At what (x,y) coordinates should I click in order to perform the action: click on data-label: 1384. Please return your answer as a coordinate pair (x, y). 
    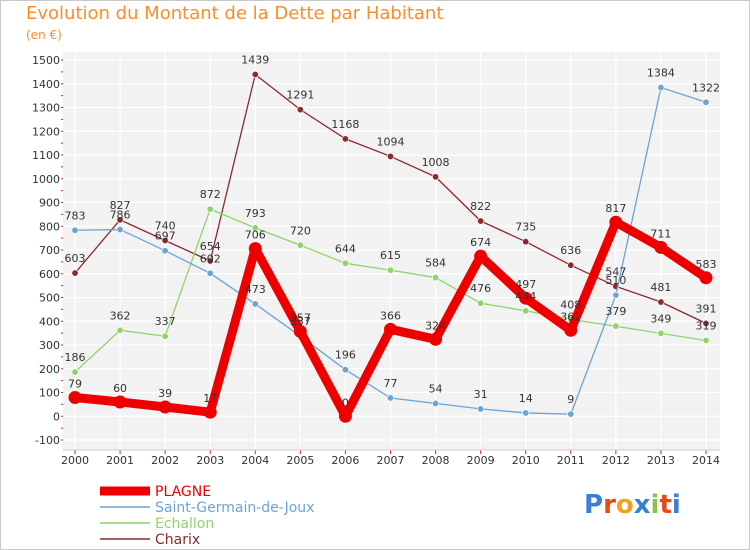
    Looking at the image, I should click on (661, 73).